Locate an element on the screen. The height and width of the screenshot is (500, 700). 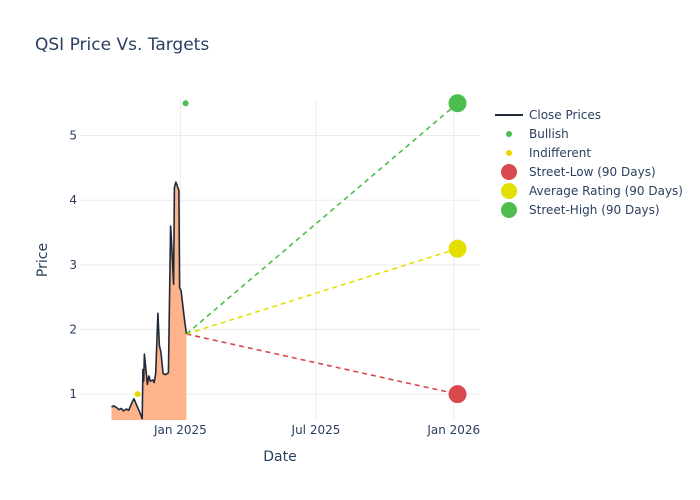
y-tick-label: 5 is located at coordinates (73, 136).